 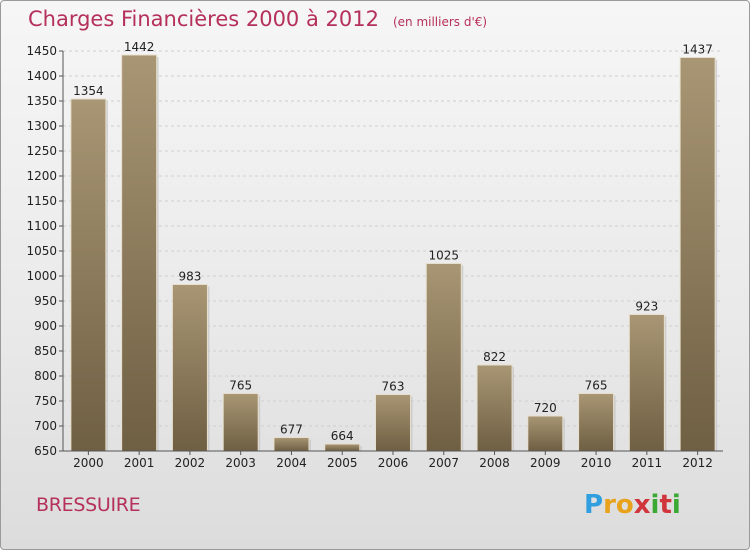 What do you see at coordinates (443, 463) in the screenshot?
I see `x-tick-label: 2007` at bounding box center [443, 463].